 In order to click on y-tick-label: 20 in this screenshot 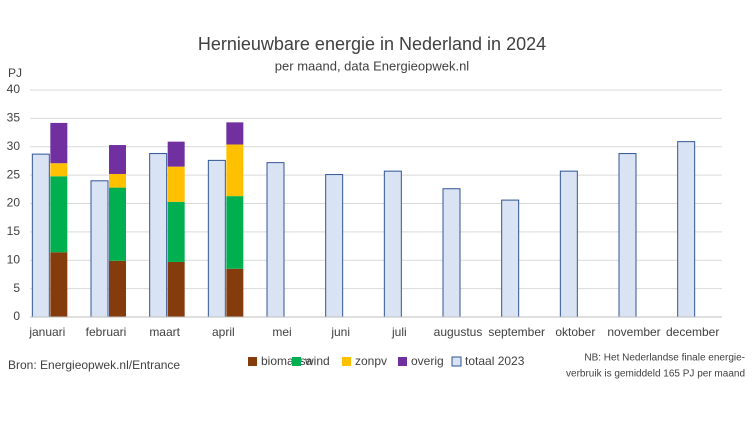, I will do `click(14, 203)`.